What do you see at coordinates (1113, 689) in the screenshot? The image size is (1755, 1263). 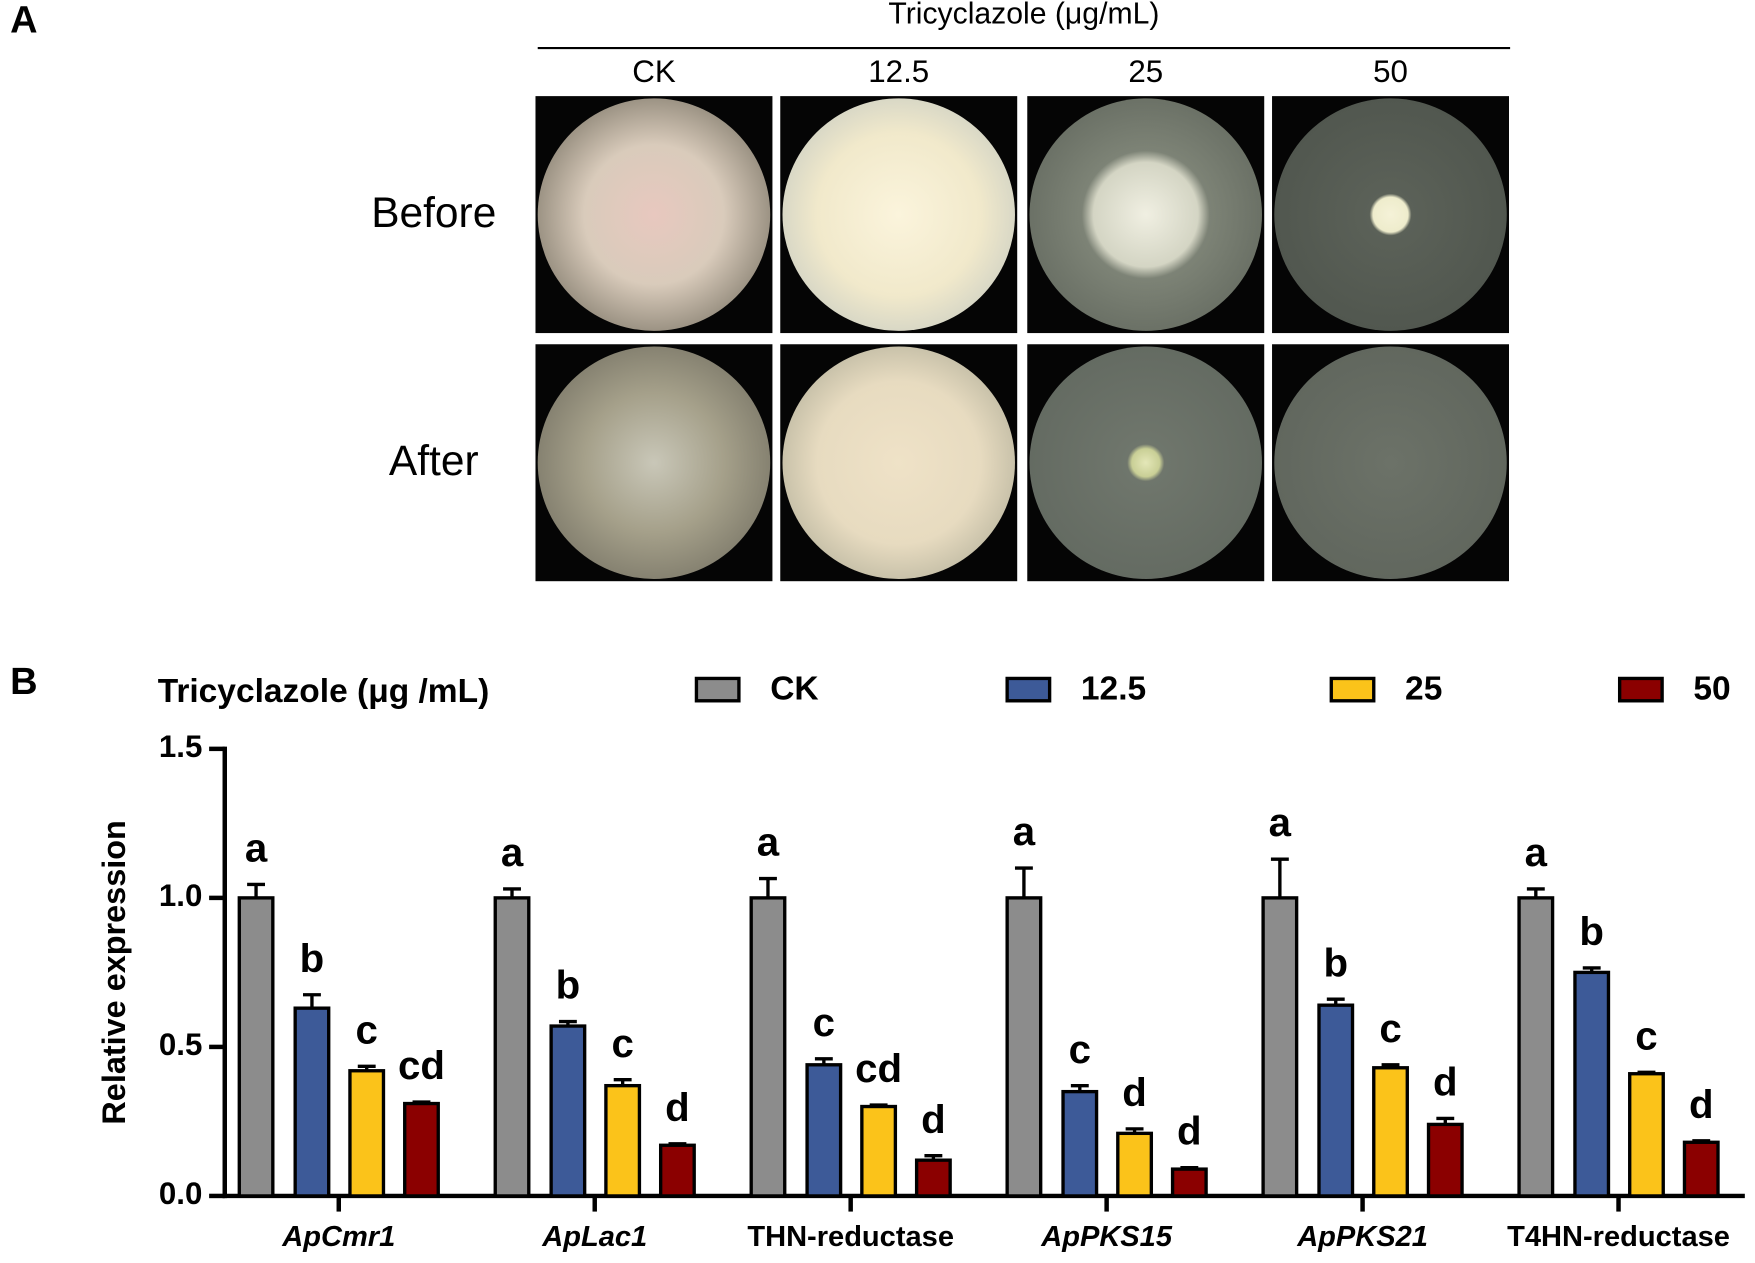 I see `legend-label: 12.5` at bounding box center [1113, 689].